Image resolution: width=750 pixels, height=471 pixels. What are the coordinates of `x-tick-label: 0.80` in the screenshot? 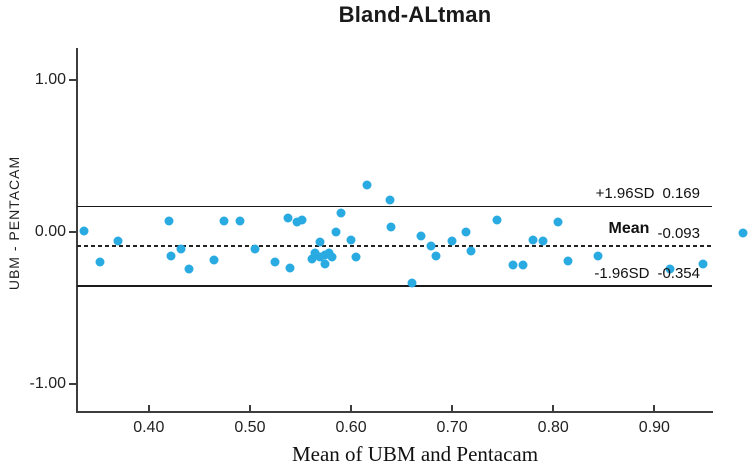 It's located at (553, 427).